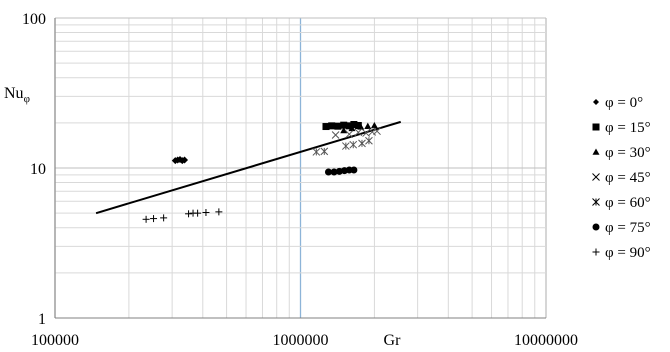 The image size is (670, 352). Describe the element at coordinates (596, 102) in the screenshot. I see `legend-marker-diamond` at that location.